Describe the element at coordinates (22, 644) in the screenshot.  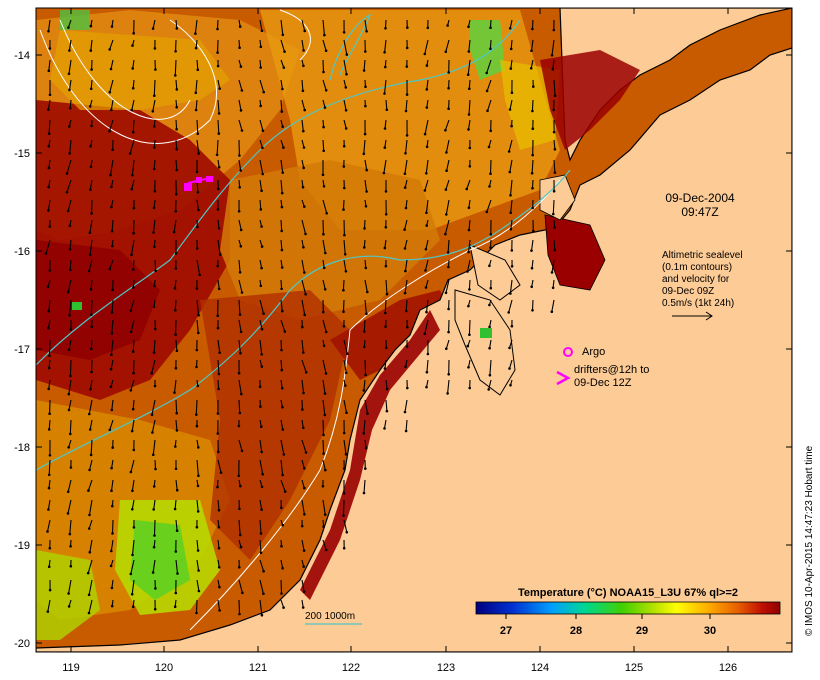
I see `lat-tick-label: -20` at that location.